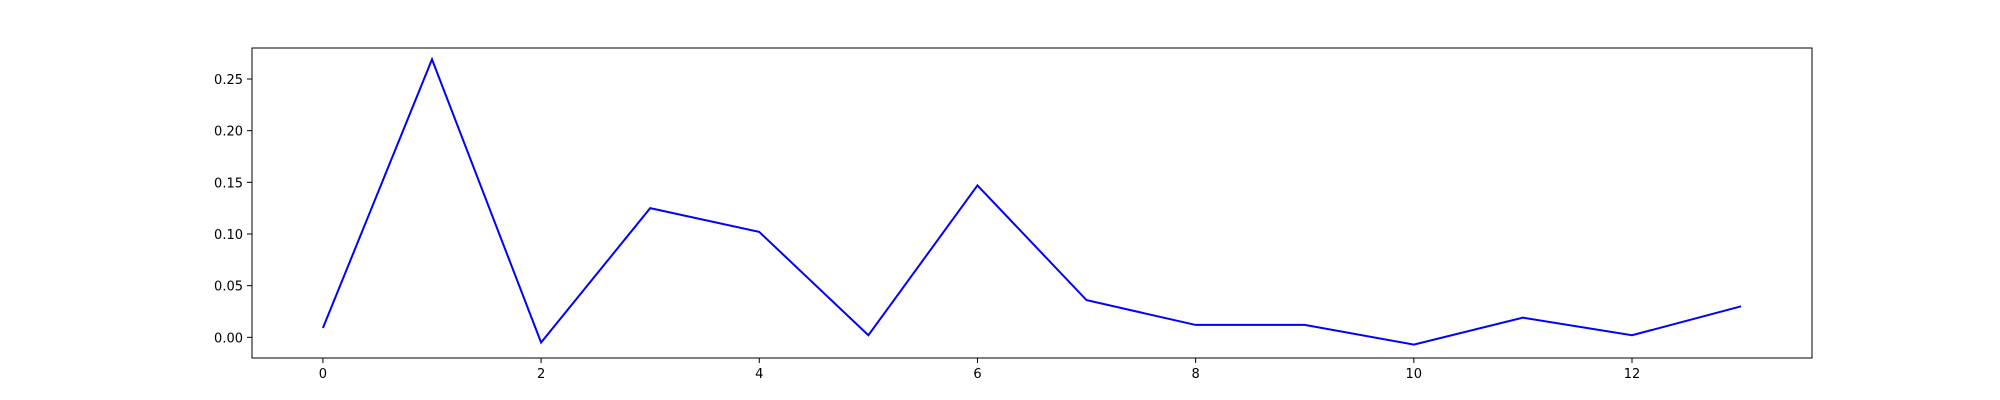 The height and width of the screenshot is (400, 2000). Describe the element at coordinates (228, 132) in the screenshot. I see `y-tick-label: 0.20` at that location.